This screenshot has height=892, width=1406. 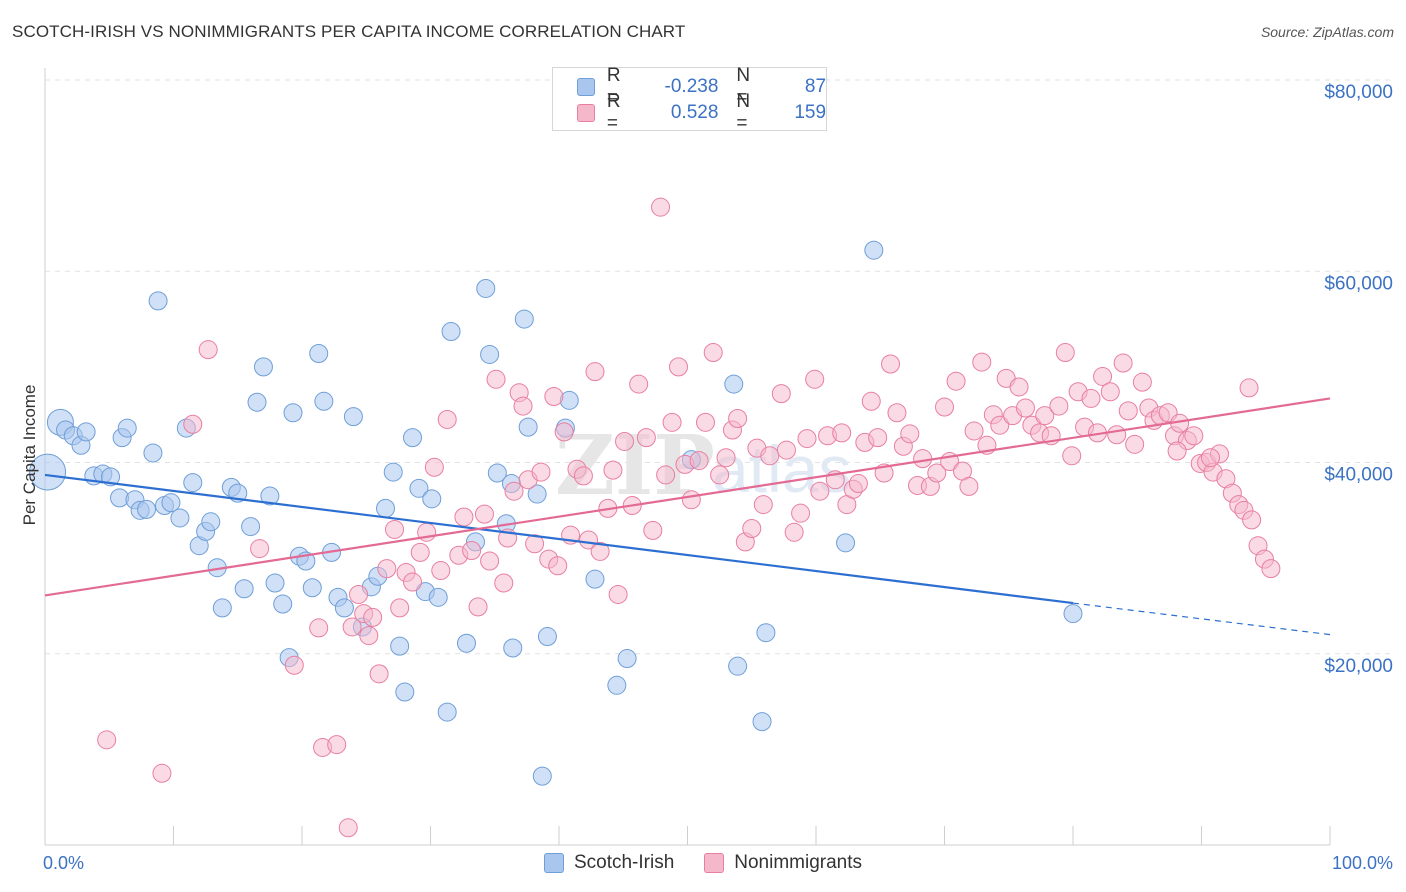 I want to click on legend-r-value: 0.528, so click(x=694, y=112).